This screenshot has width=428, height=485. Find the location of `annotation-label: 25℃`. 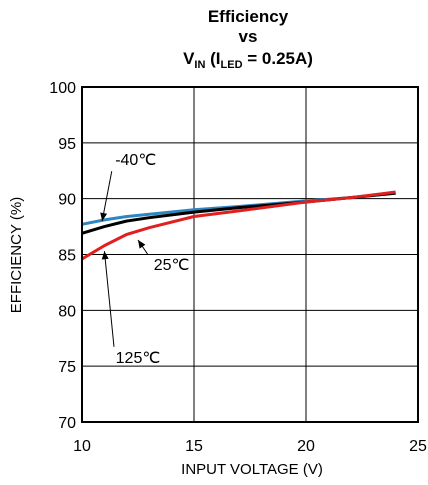

annotation-label: 25℃ is located at coordinates (172, 265).